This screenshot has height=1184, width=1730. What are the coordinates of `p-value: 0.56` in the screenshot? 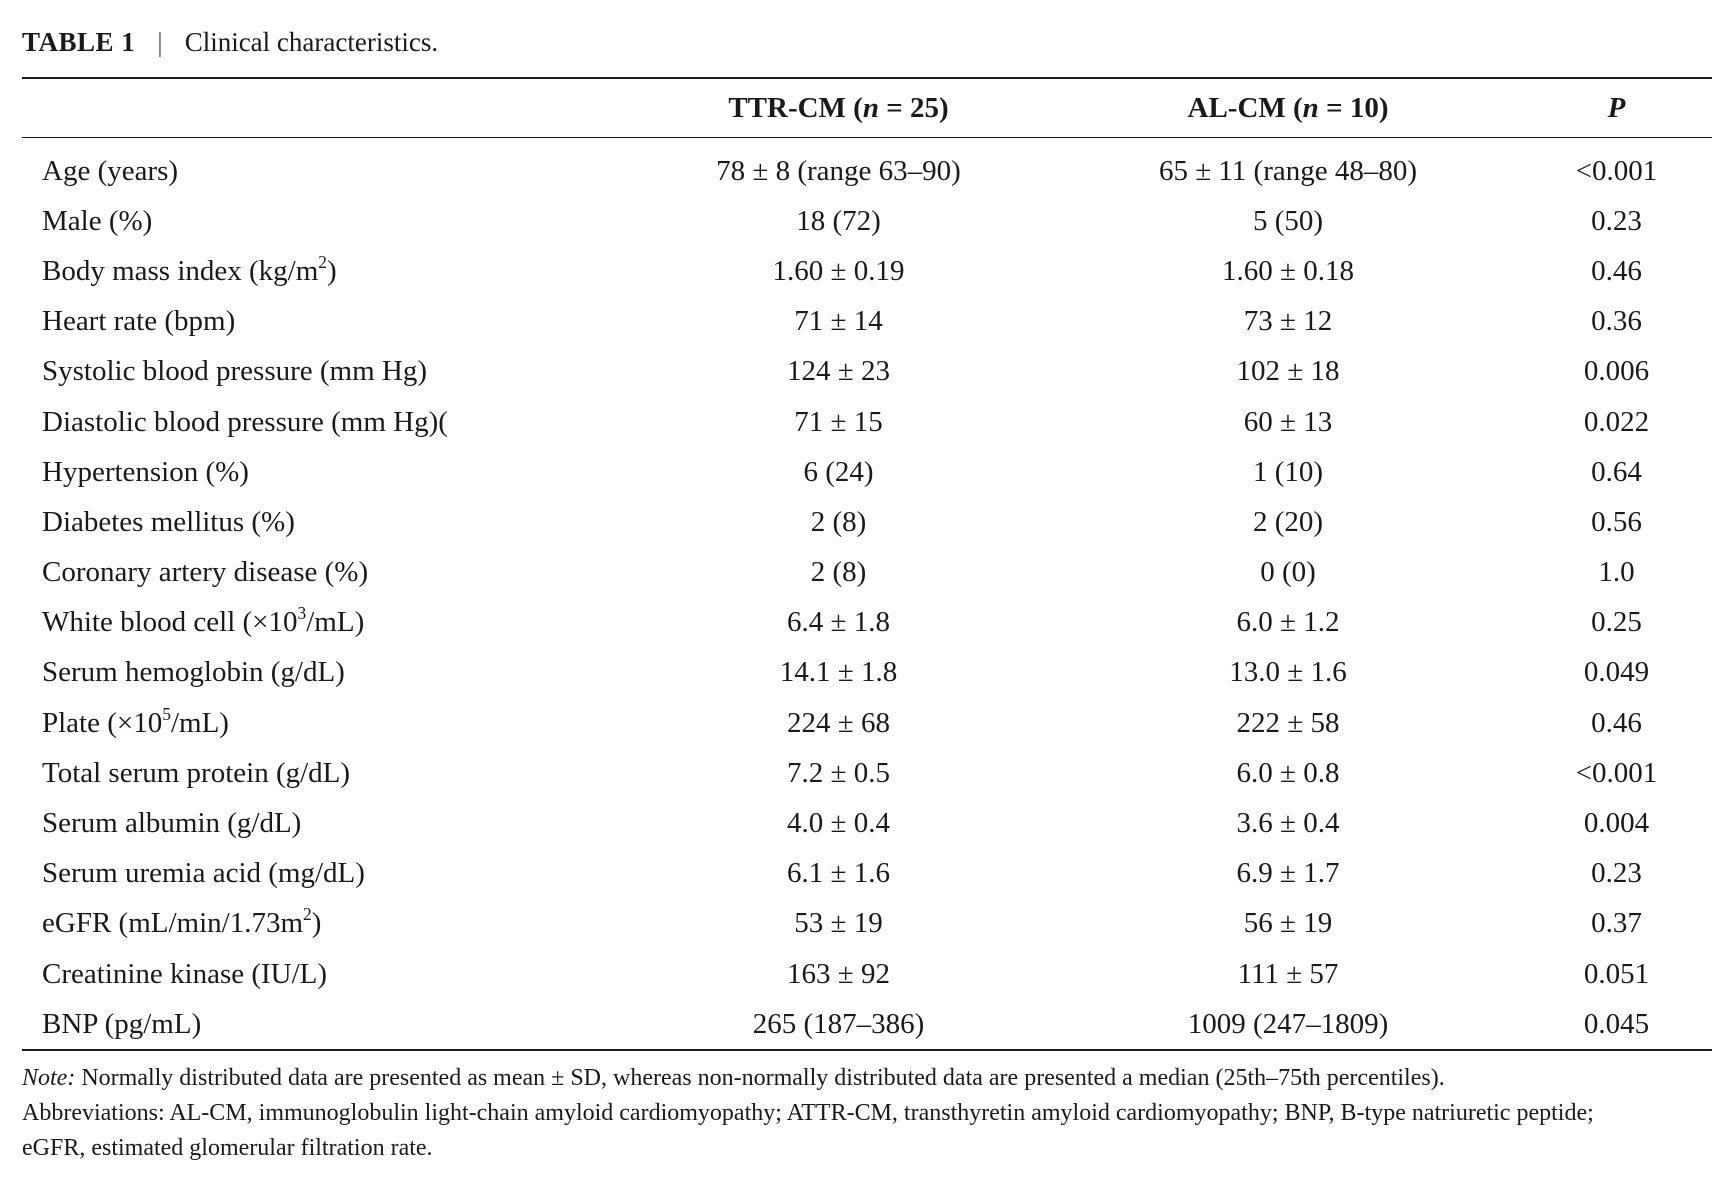 It's located at (1616, 521).